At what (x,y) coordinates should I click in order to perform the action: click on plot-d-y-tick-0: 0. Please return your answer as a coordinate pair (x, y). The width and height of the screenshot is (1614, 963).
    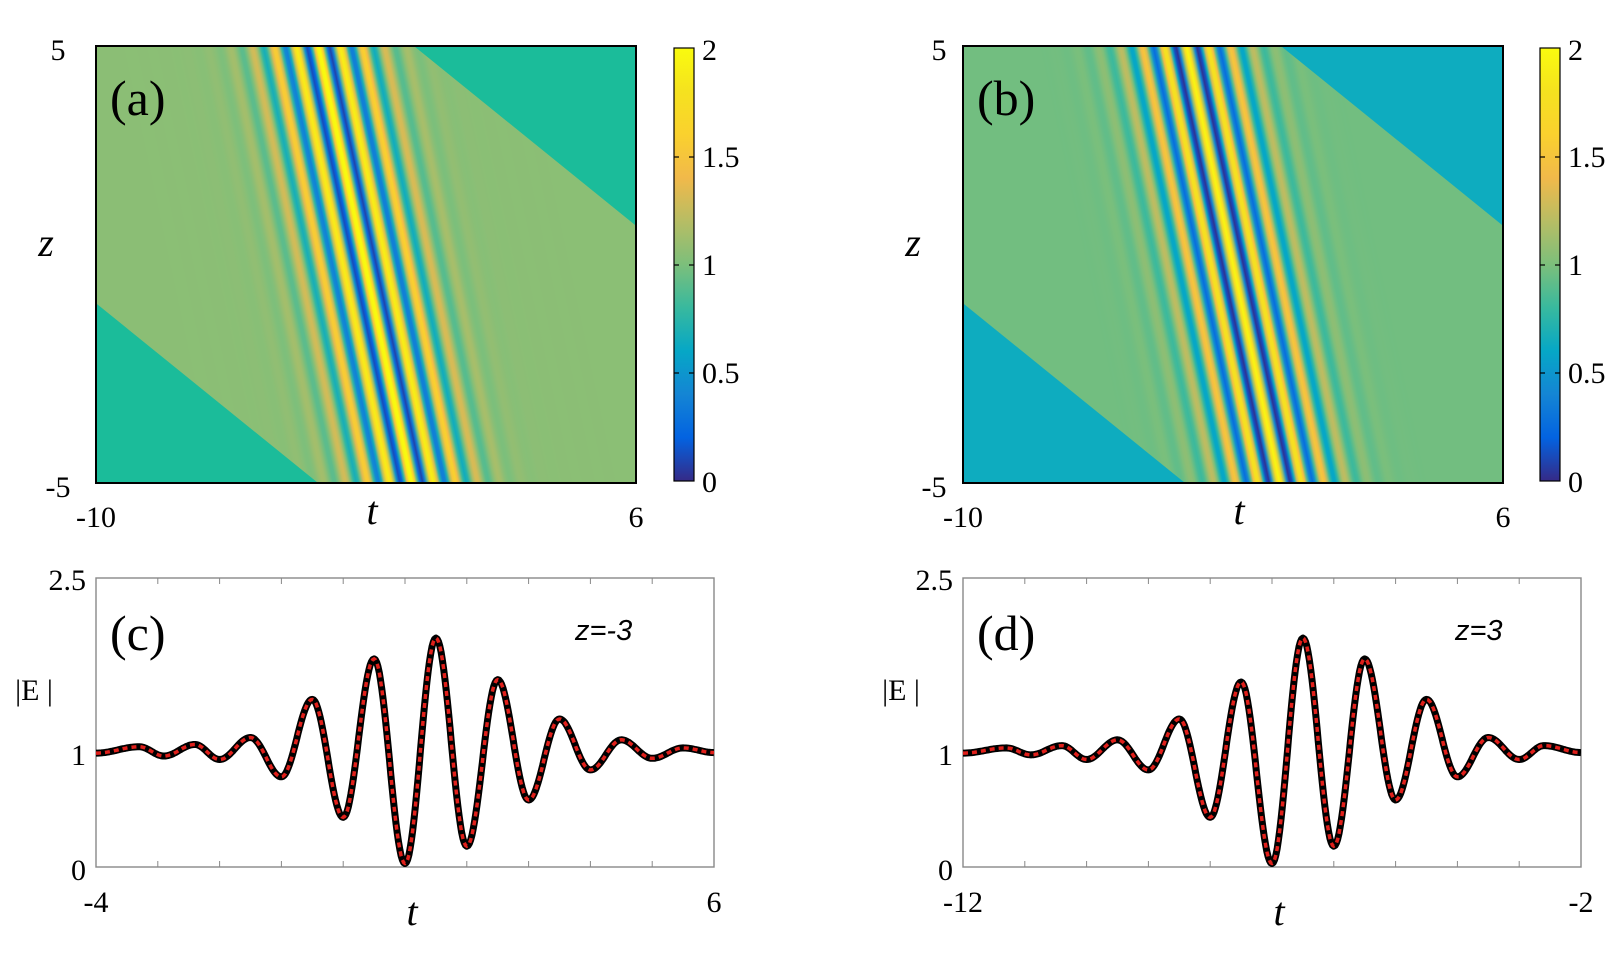
    Looking at the image, I should click on (945, 870).